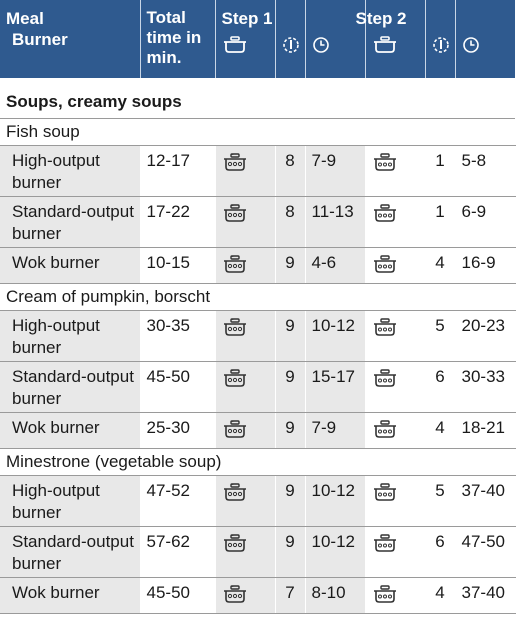 The height and width of the screenshot is (618, 521). I want to click on step2-time: 47-50, so click(485, 552).